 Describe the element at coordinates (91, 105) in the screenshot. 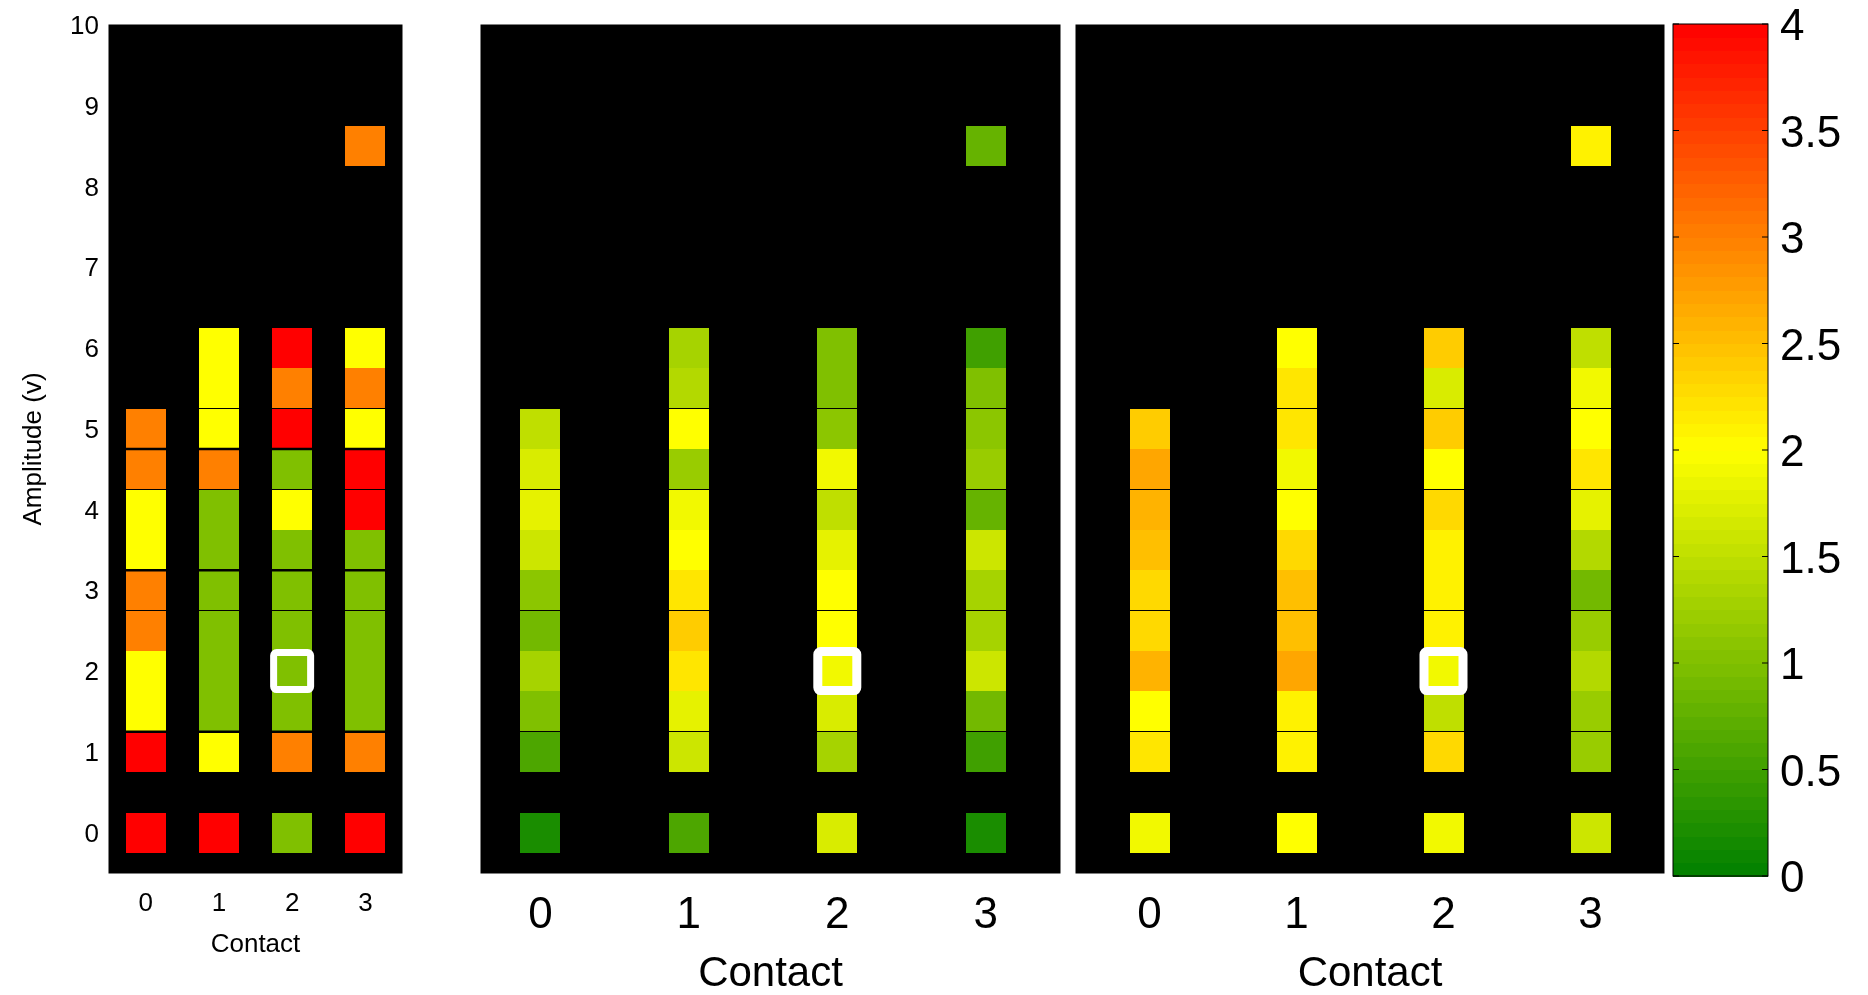

I see `y-tick-label: 9` at that location.